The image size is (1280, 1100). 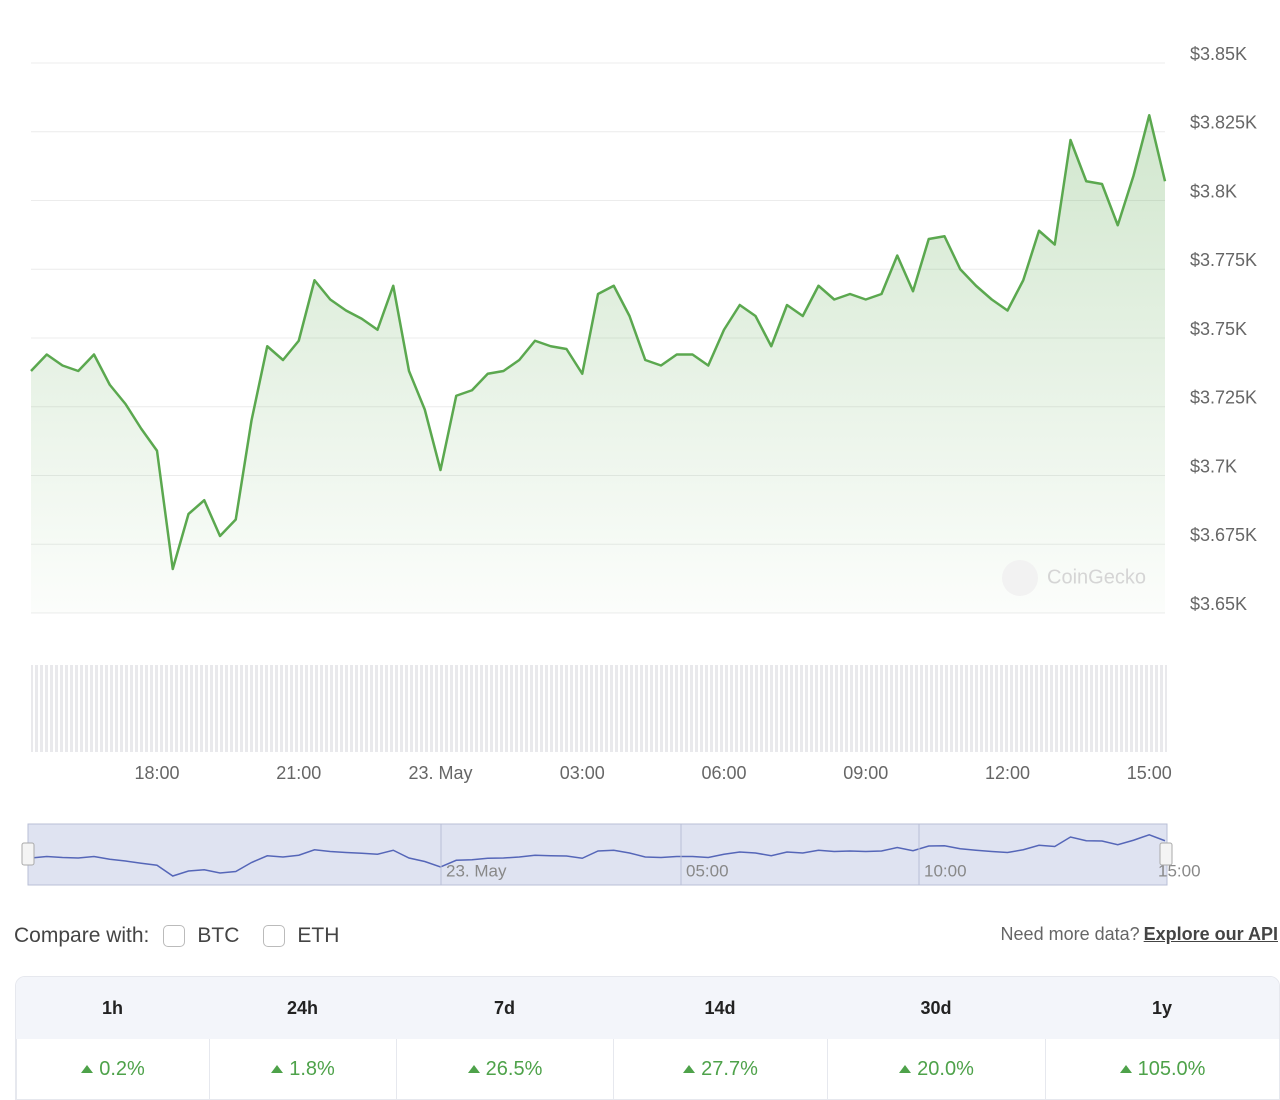 I want to click on x-tick-label: 15:00, so click(x=1149, y=773).